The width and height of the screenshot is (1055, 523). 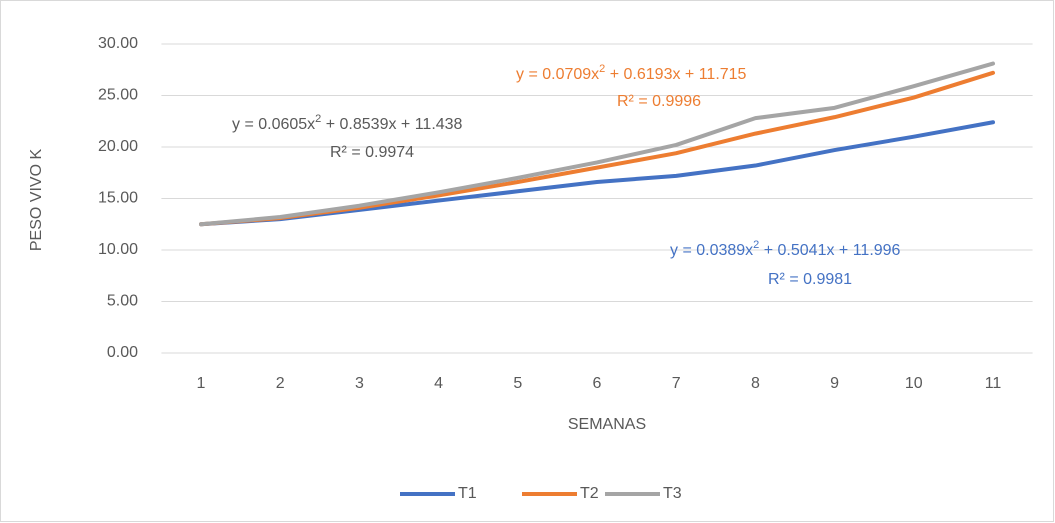 I want to click on trendline-equation: y = 0.0709x2 + 0.6193x + 11.715, so click(x=631, y=73).